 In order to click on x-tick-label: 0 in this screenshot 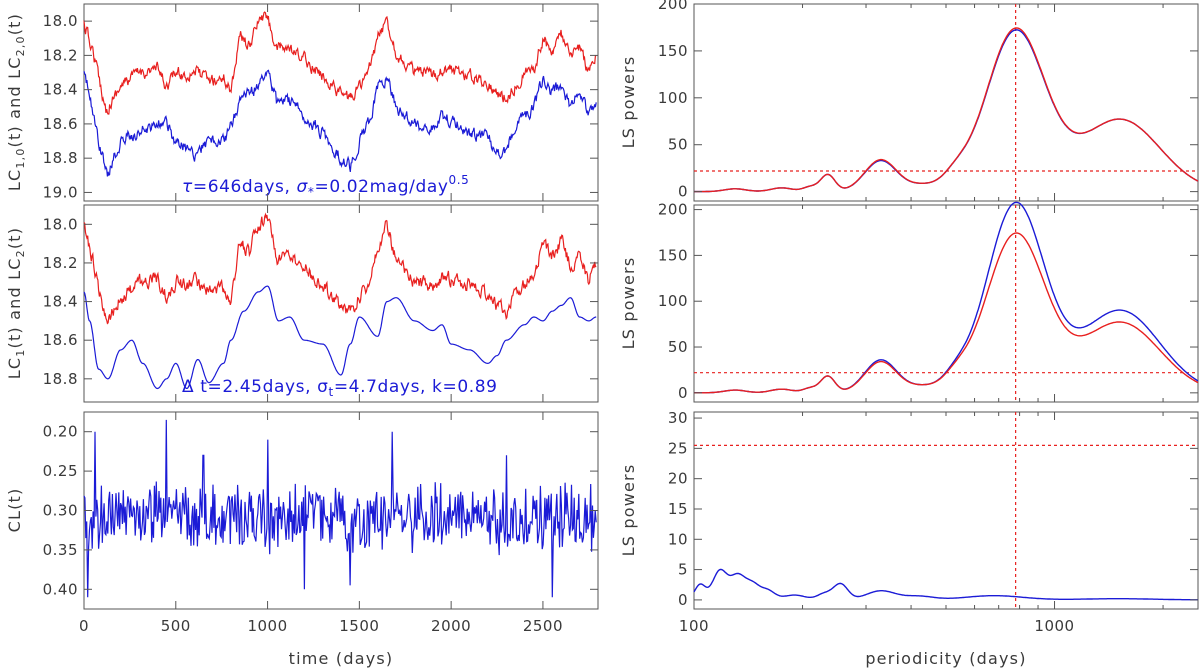, I will do `click(84, 626)`.